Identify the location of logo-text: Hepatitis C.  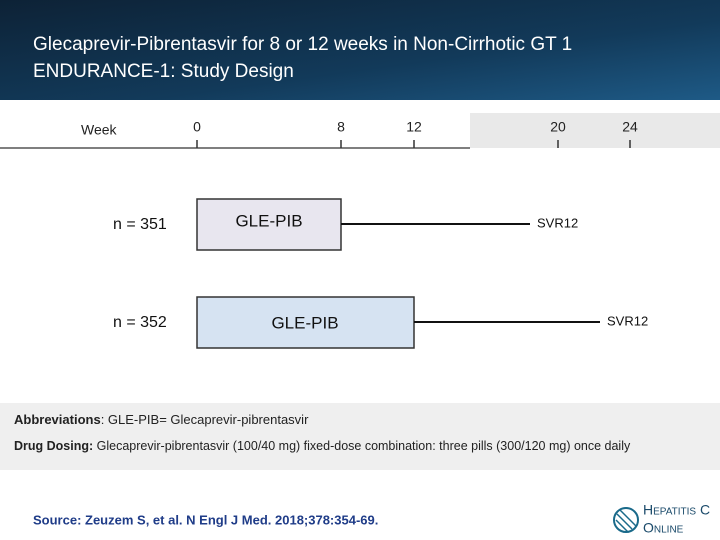
(676, 510).